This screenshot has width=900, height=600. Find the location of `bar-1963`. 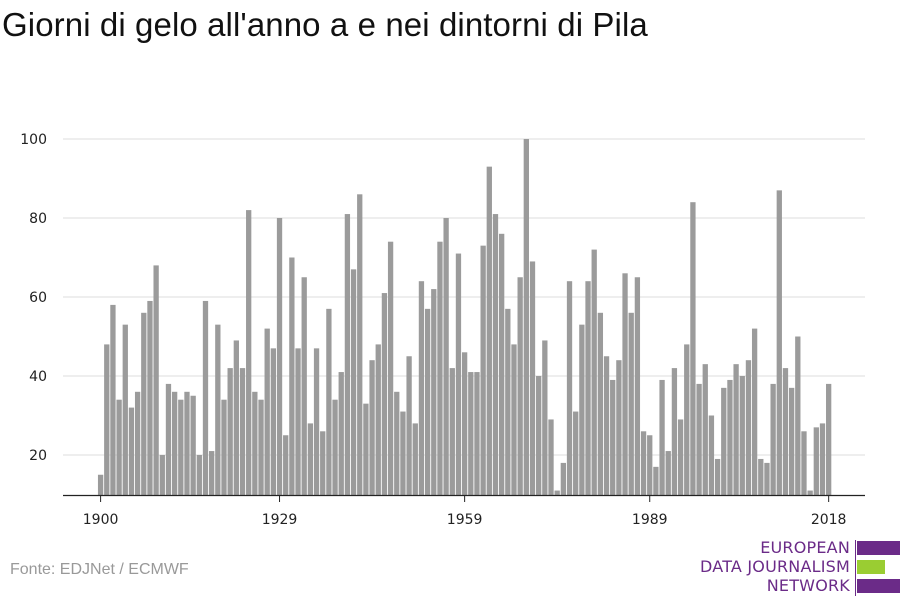

bar-1963 is located at coordinates (489, 330).